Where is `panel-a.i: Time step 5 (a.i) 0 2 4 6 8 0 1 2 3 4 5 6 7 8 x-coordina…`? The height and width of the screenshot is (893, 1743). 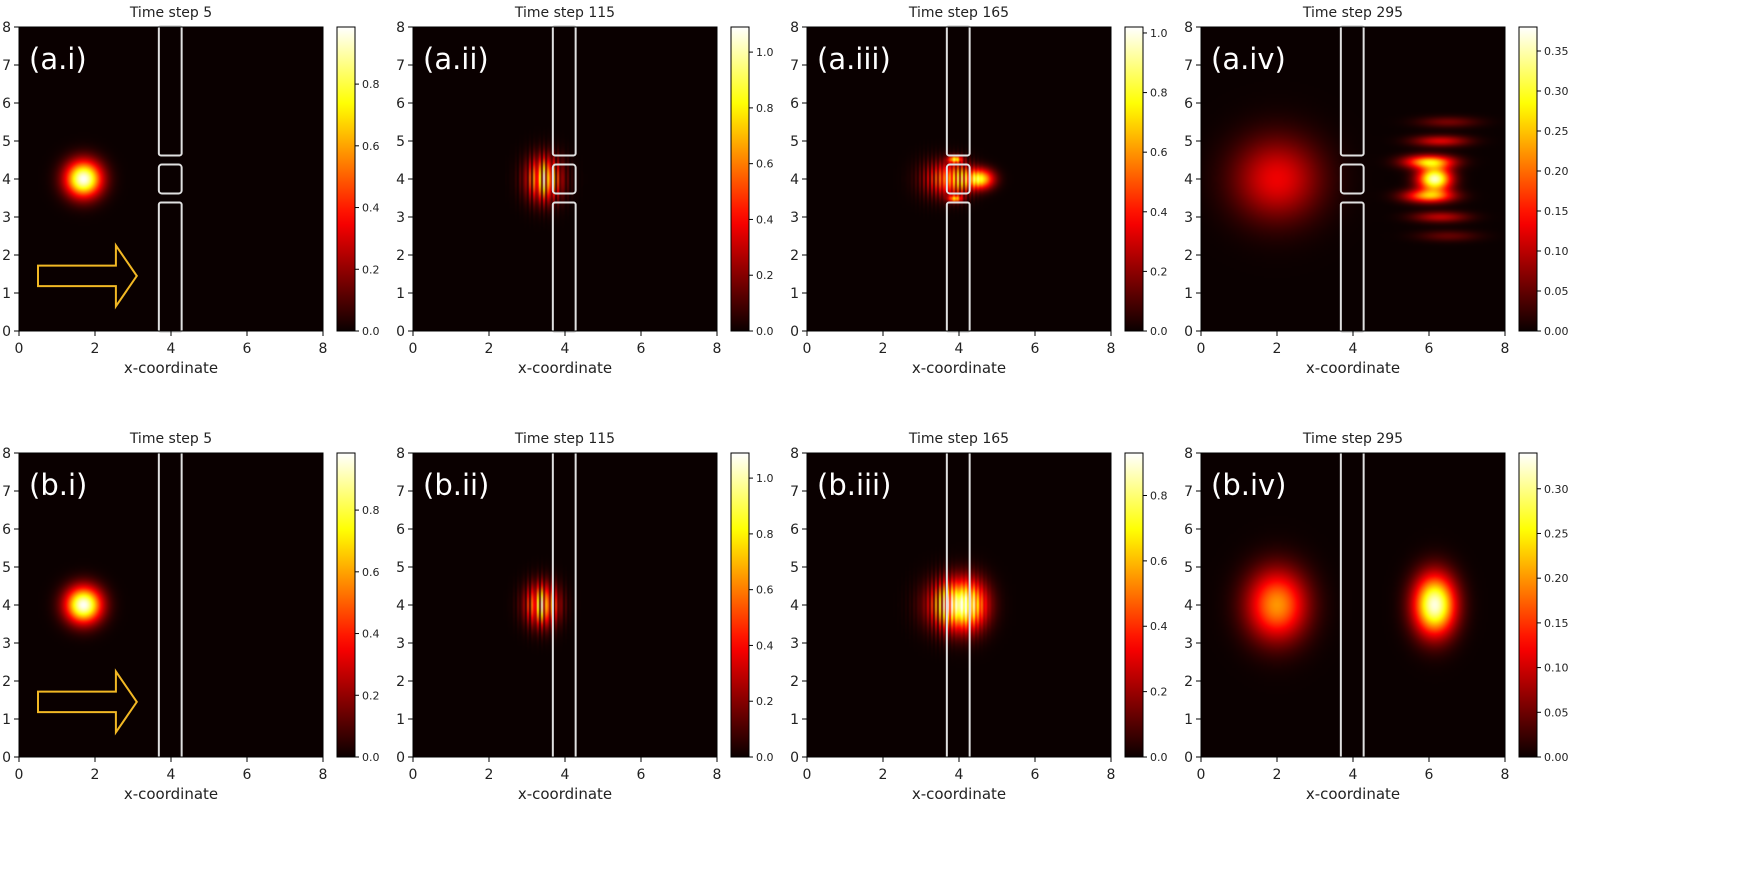 panel-a.i: Time step 5 (a.i) 0 2 4 6 8 0 1 2 3 4 5 6 7 8 x-coordina… is located at coordinates (190, 191).